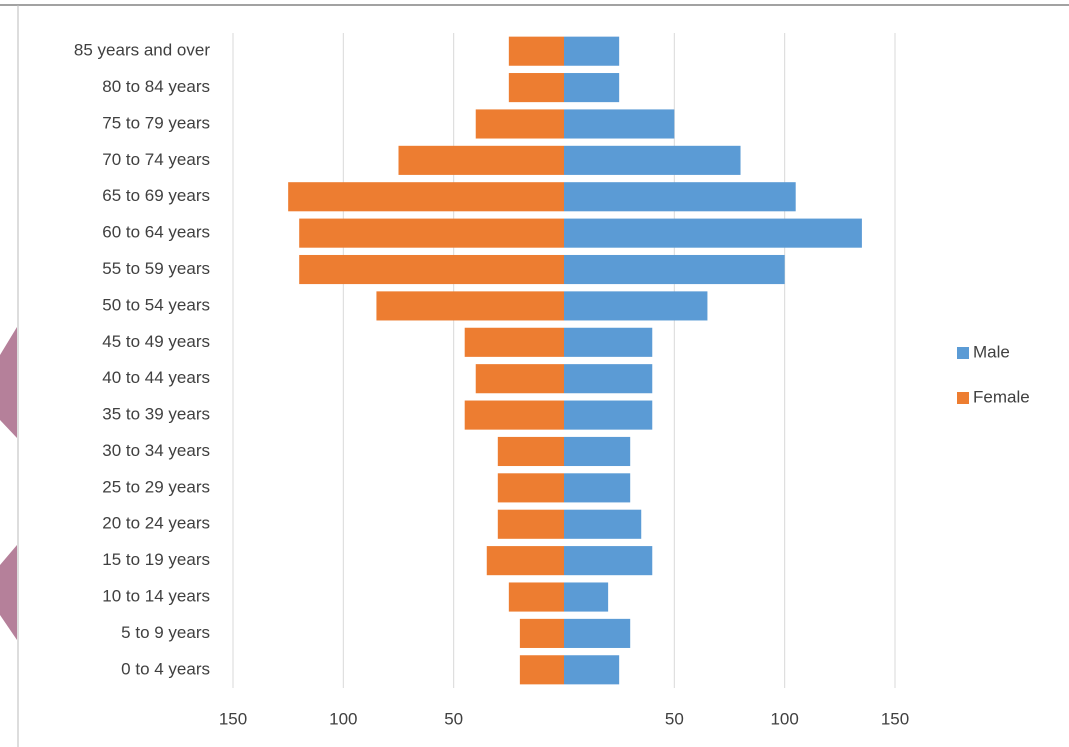  Describe the element at coordinates (156, 486) in the screenshot. I see `y-tick-label: 25 to 29 years` at that location.